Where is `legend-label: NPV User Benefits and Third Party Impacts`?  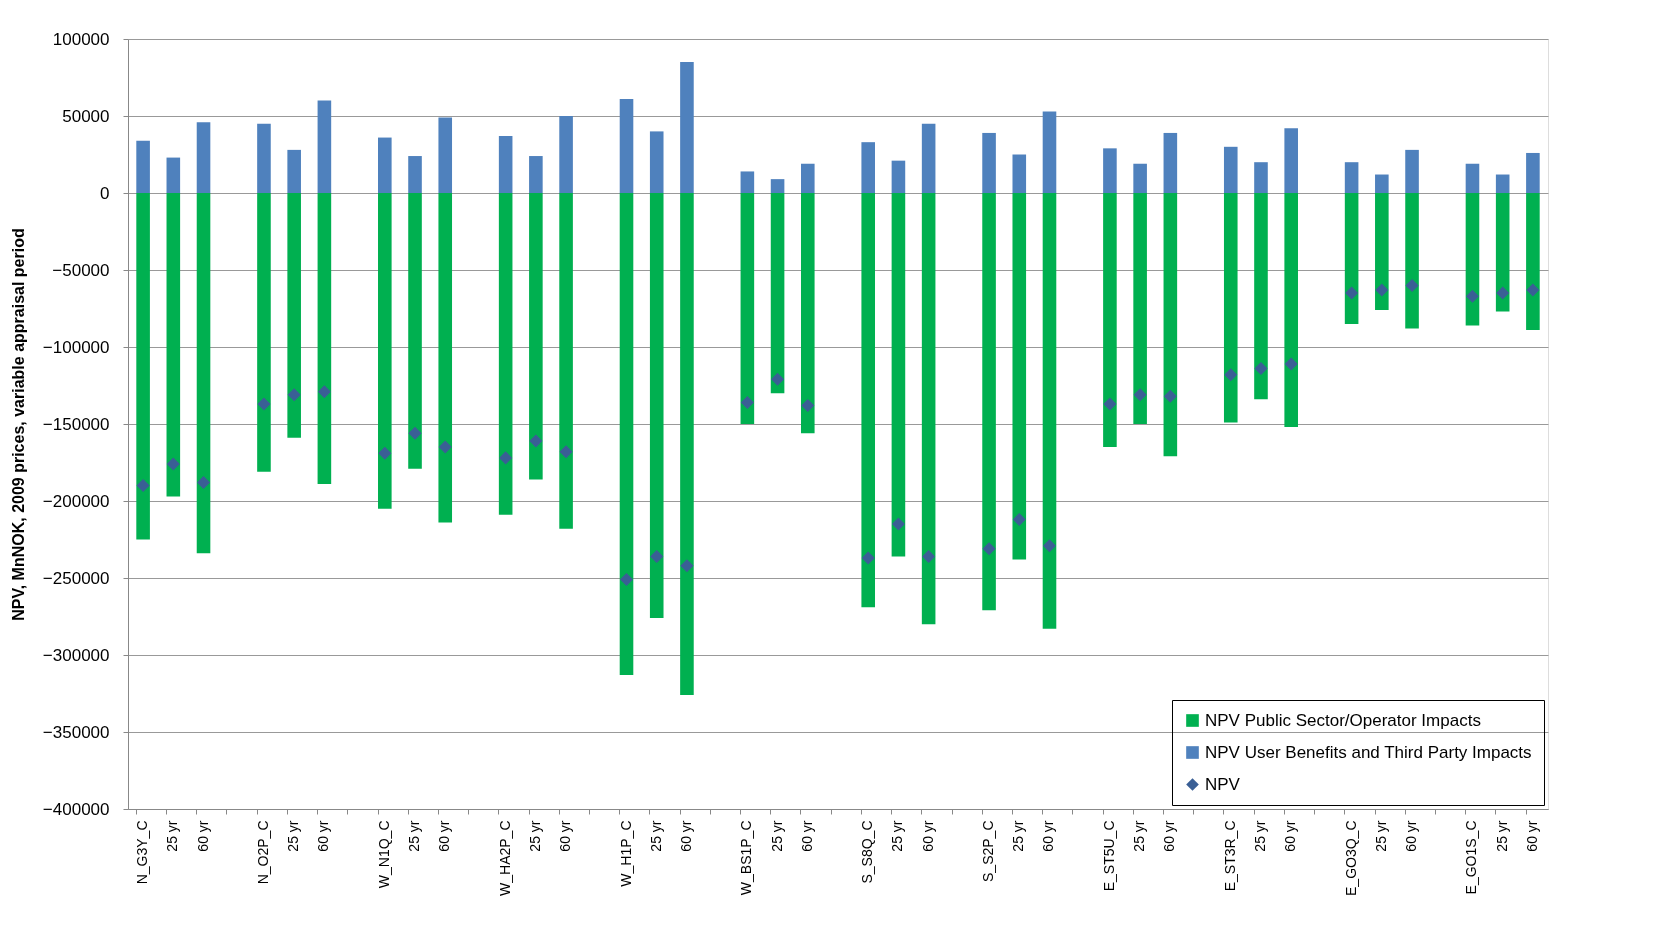
legend-label: NPV User Benefits and Third Party Impacts is located at coordinates (1368, 752).